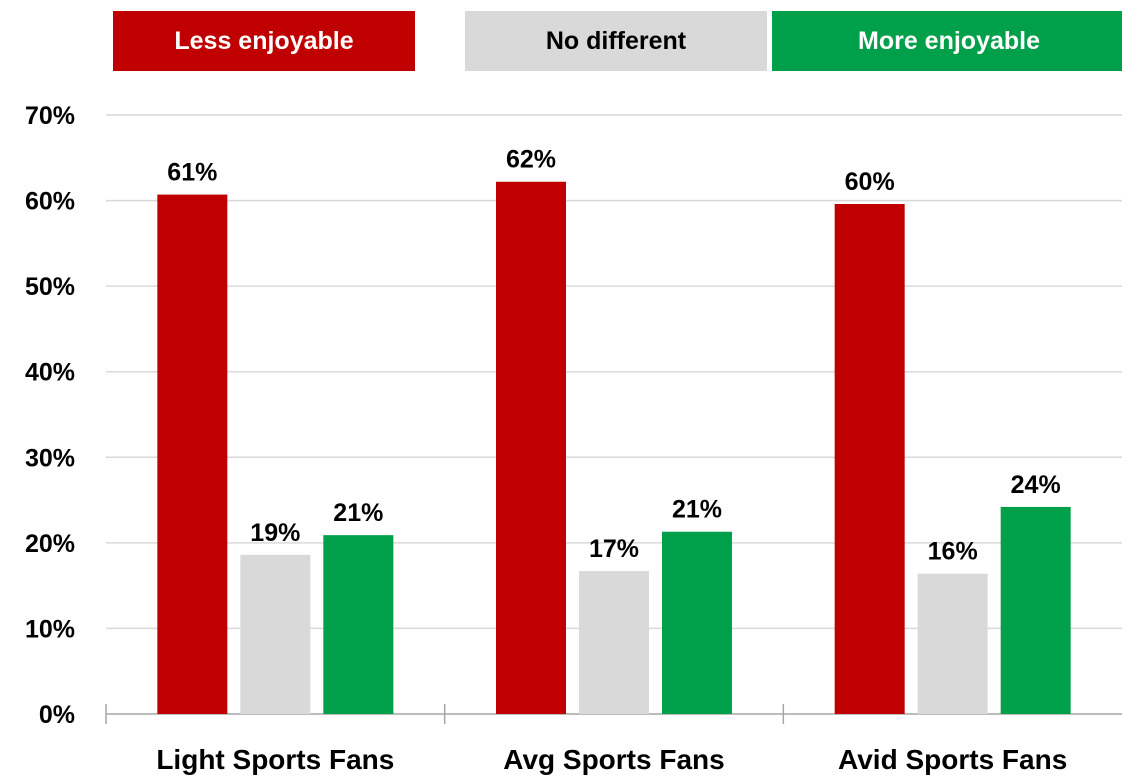  I want to click on data-label: 17%, so click(614, 549).